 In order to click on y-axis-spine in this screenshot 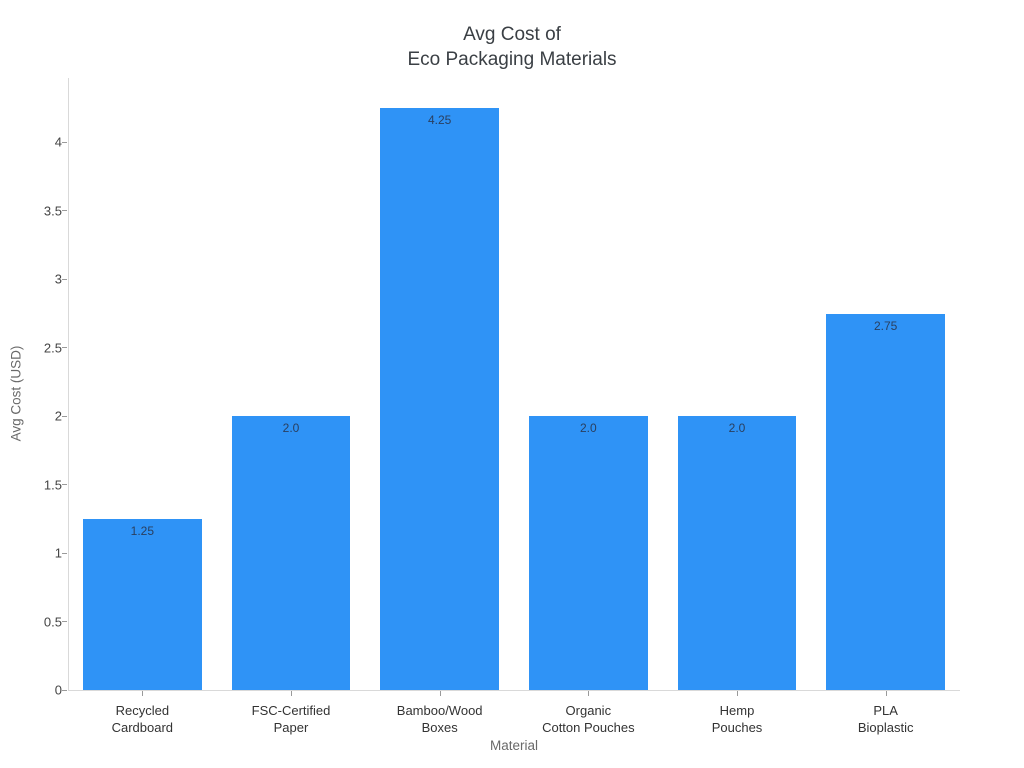, I will do `click(68, 384)`.